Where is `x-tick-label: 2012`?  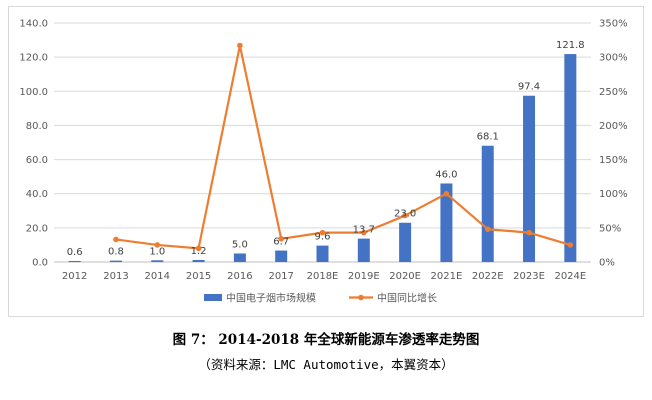
x-tick-label: 2012 is located at coordinates (74, 276).